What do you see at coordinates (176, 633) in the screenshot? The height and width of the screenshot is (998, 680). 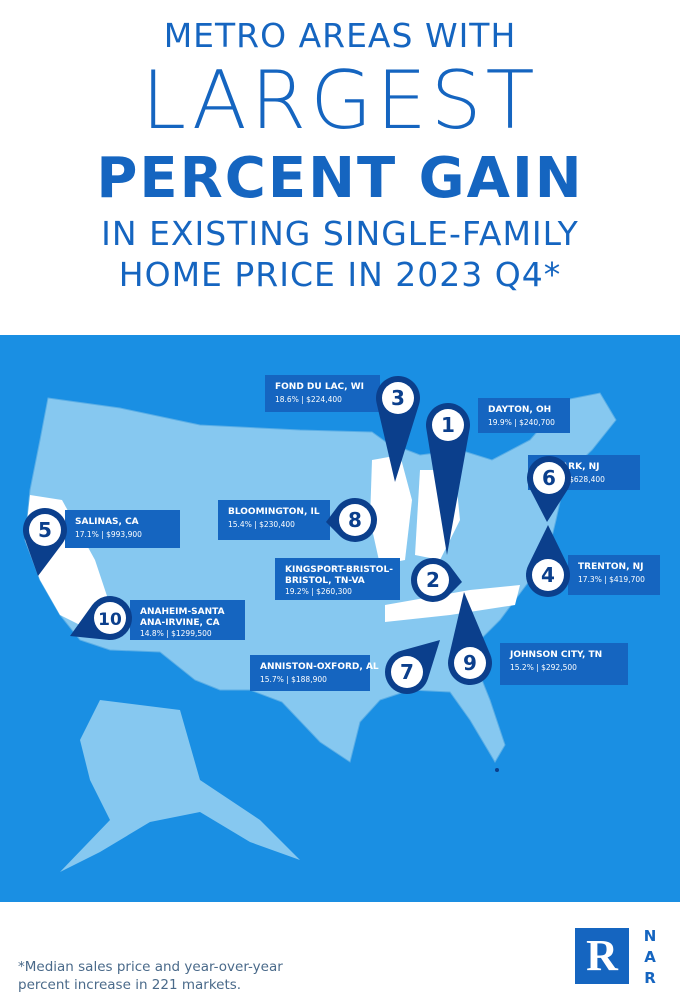 I see `stats: 14.8% | $1299,500` at bounding box center [176, 633].